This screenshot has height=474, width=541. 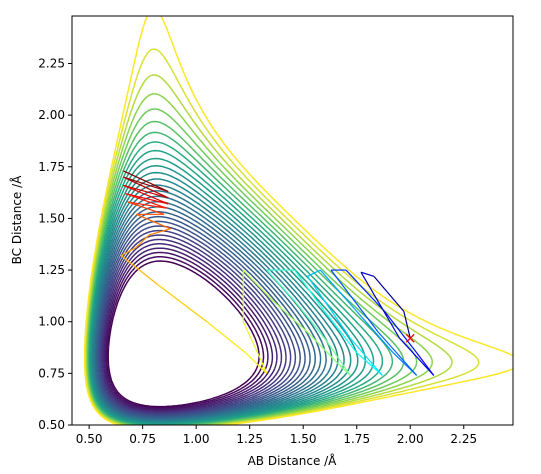 I want to click on x-axis: 0.50 0.75 1.00 1.25 1.50 1.75 2.00 2.25, so click(x=276, y=435).